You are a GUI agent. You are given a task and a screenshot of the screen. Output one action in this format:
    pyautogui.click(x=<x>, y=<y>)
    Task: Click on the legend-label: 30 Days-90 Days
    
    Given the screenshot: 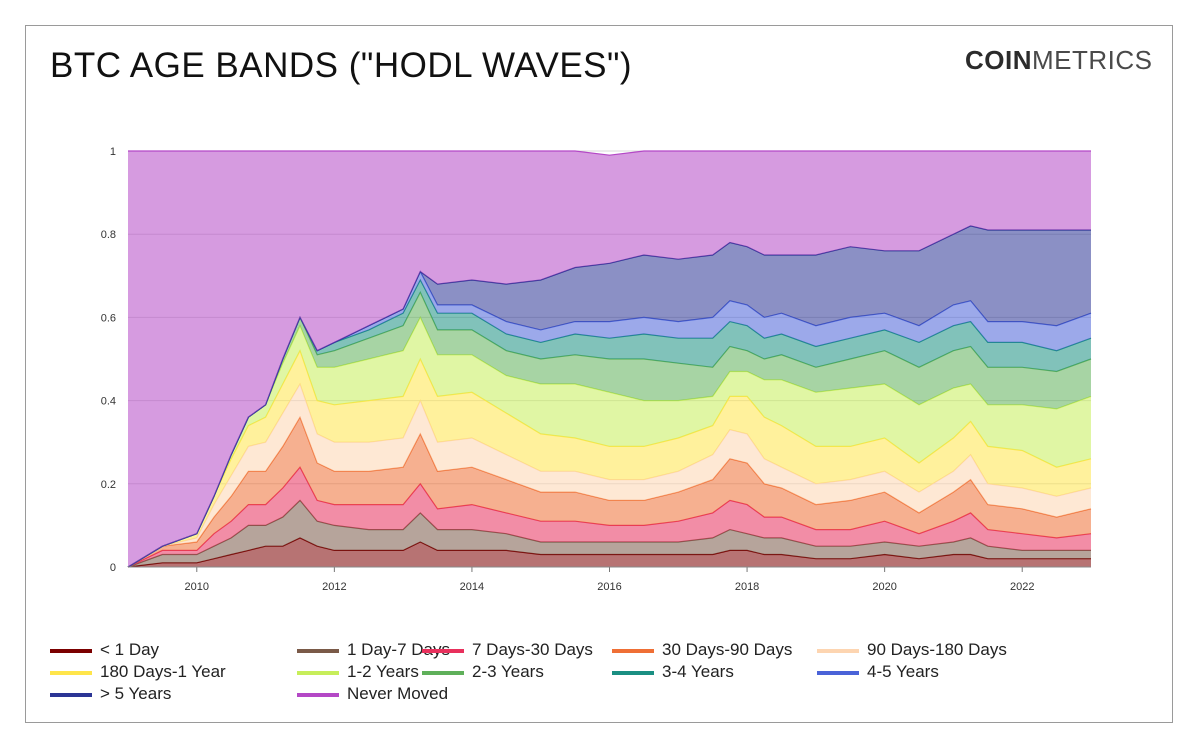 What is the action you would take?
    pyautogui.click(x=727, y=649)
    